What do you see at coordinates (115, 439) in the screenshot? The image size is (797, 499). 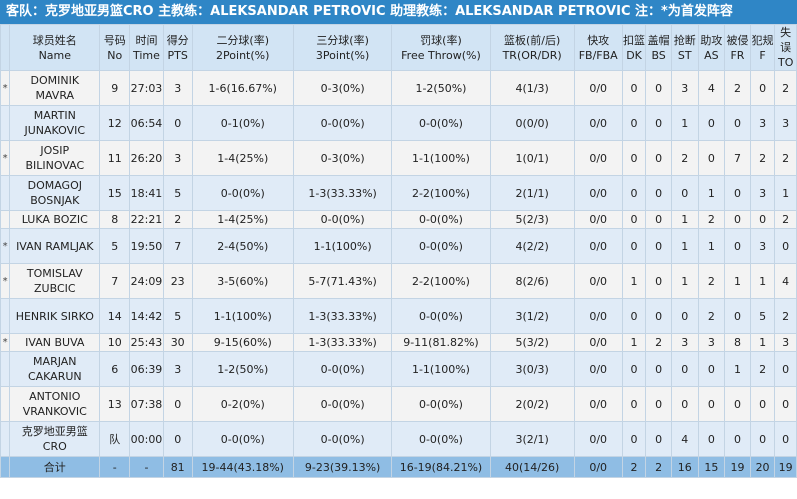 I see `jersey-number-cell: 队` at bounding box center [115, 439].